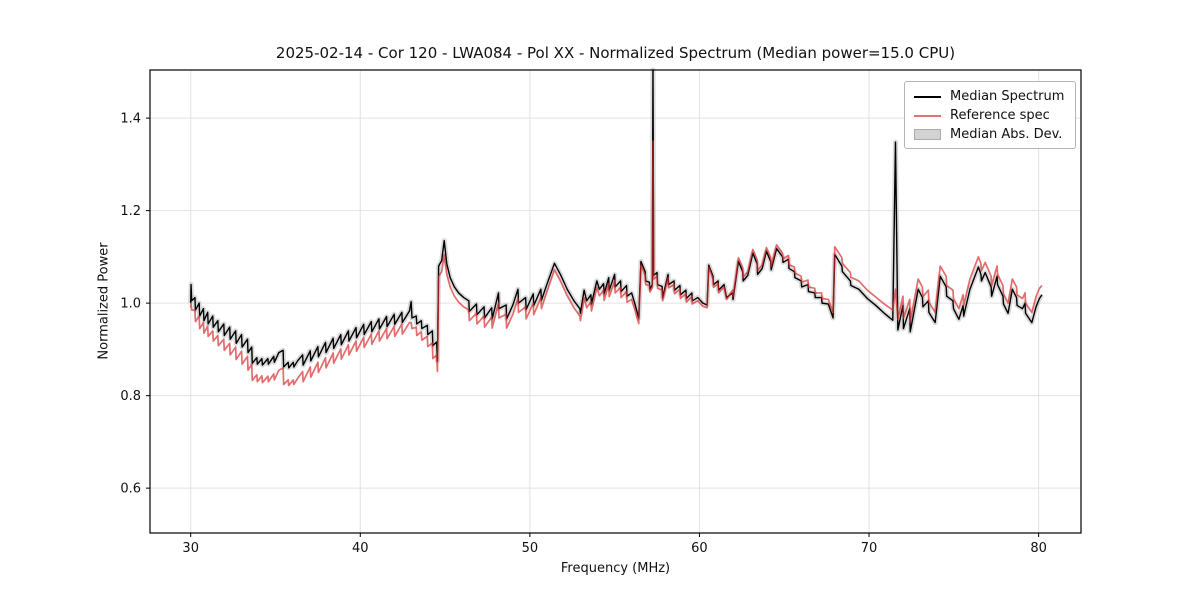 The height and width of the screenshot is (600, 1200). Describe the element at coordinates (927, 115) in the screenshot. I see `reference-spec-line-swatch` at that location.